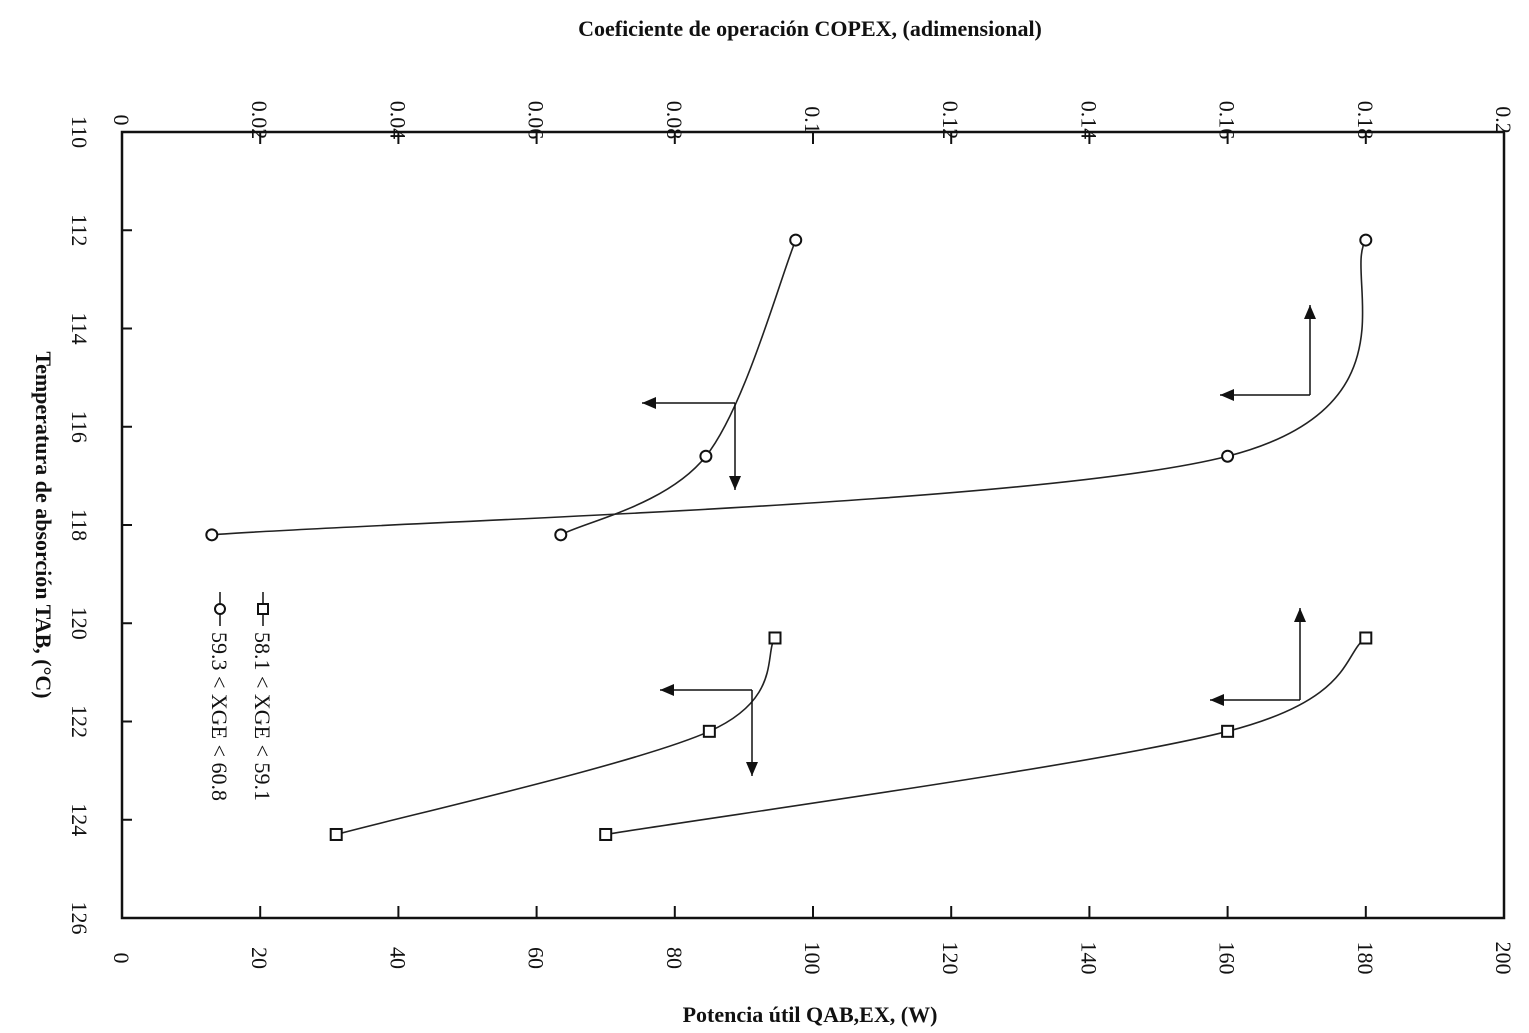 This screenshot has height=1033, width=1529. I want to click on bottom-tick-label: 140, so click(1088, 958).